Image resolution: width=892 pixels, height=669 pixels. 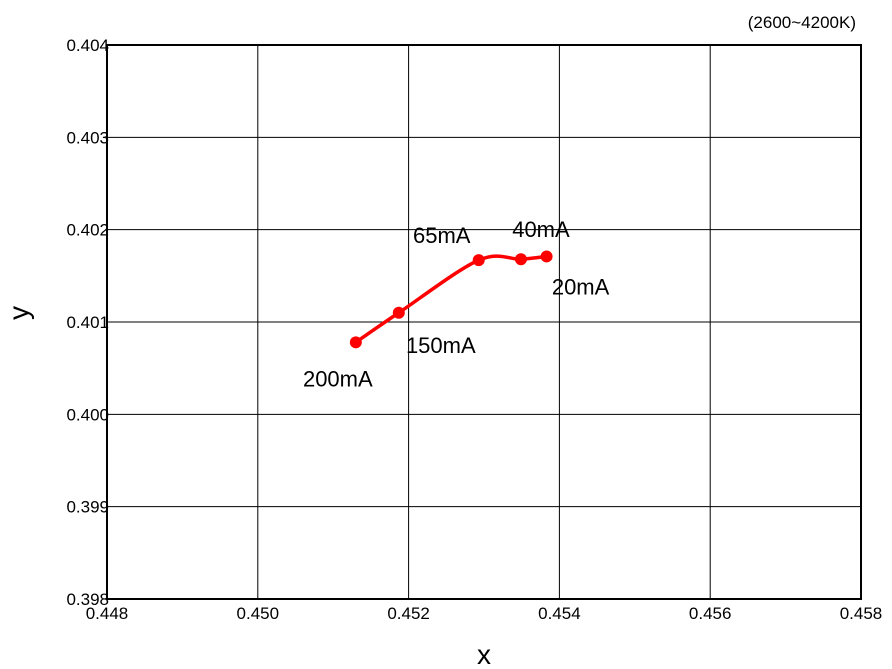 I want to click on data-point-150mA, so click(x=398, y=312).